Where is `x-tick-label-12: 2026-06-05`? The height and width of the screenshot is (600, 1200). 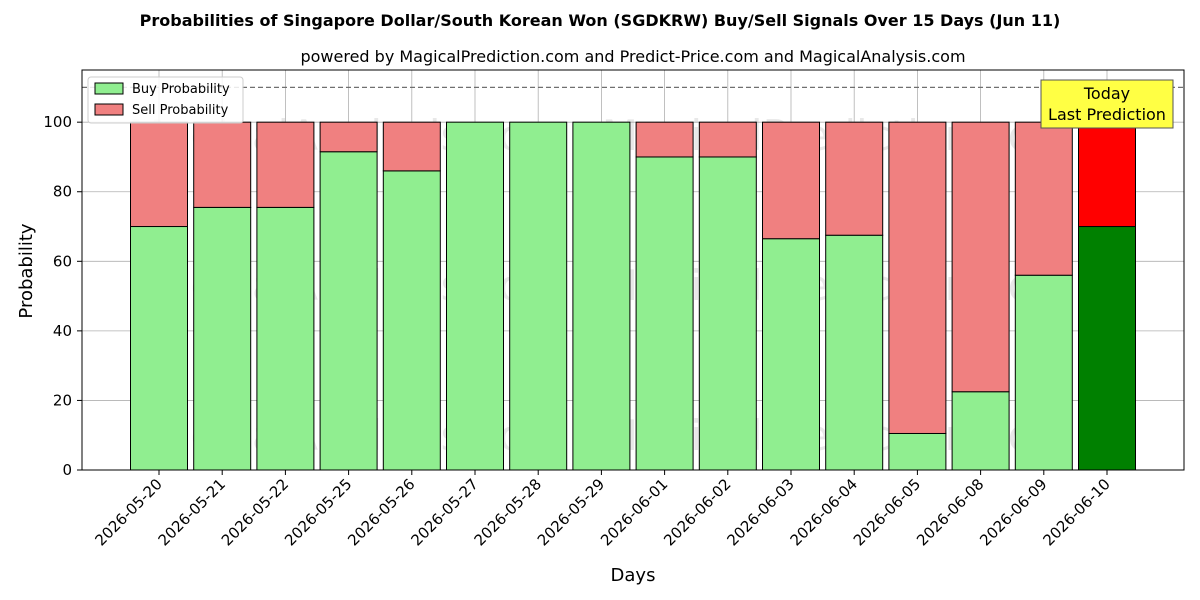 x-tick-label-12: 2026-06-05 is located at coordinates (887, 512).